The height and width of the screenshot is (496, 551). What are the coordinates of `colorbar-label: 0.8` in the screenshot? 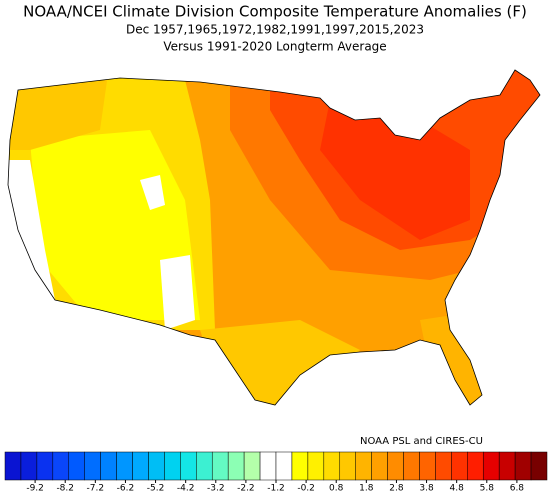 It's located at (336, 488).